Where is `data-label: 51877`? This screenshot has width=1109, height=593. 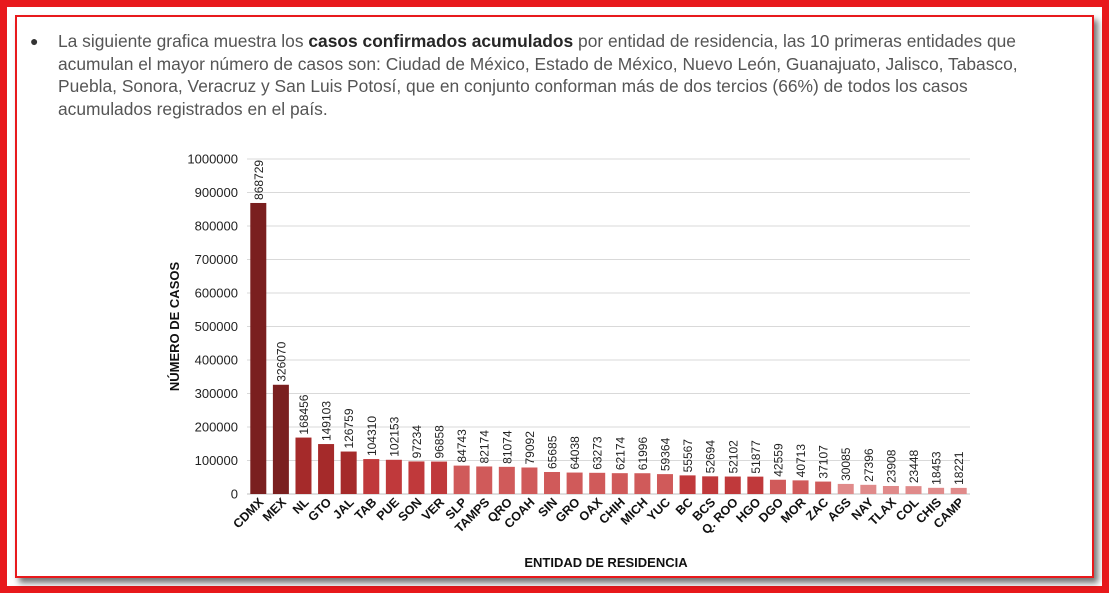 data-label: 51877 is located at coordinates (756, 457).